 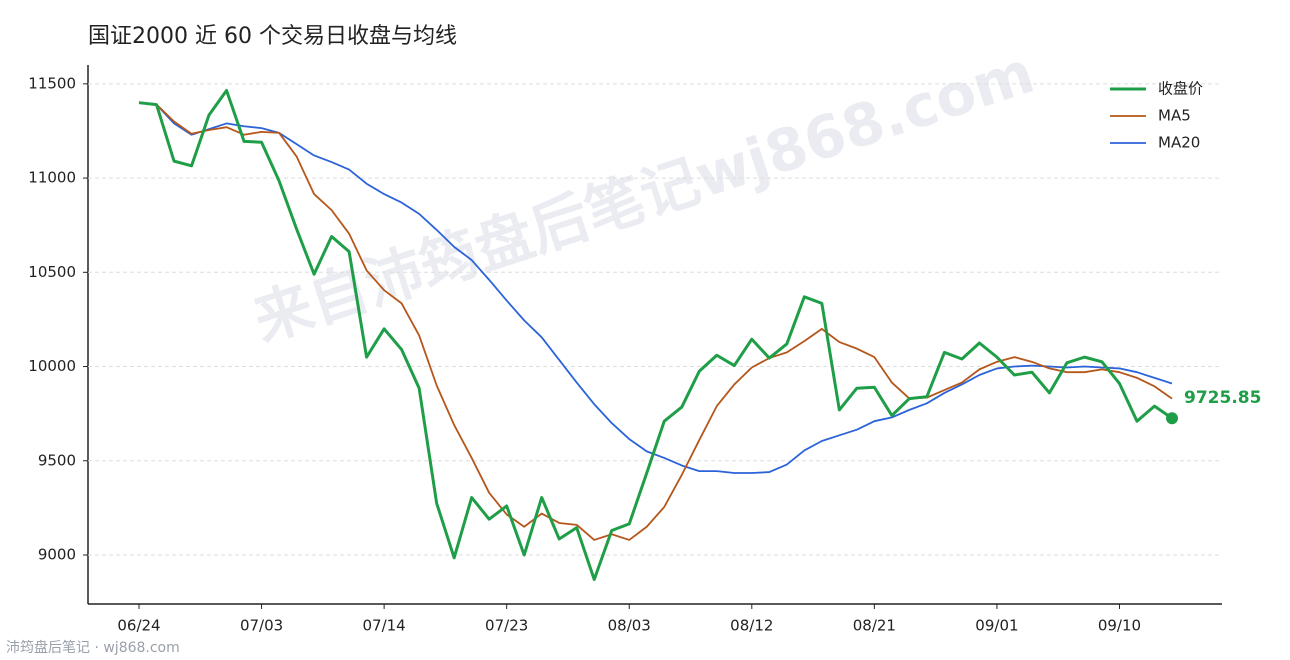 What do you see at coordinates (261, 626) in the screenshot?
I see `x-tick-label: 07/03` at bounding box center [261, 626].